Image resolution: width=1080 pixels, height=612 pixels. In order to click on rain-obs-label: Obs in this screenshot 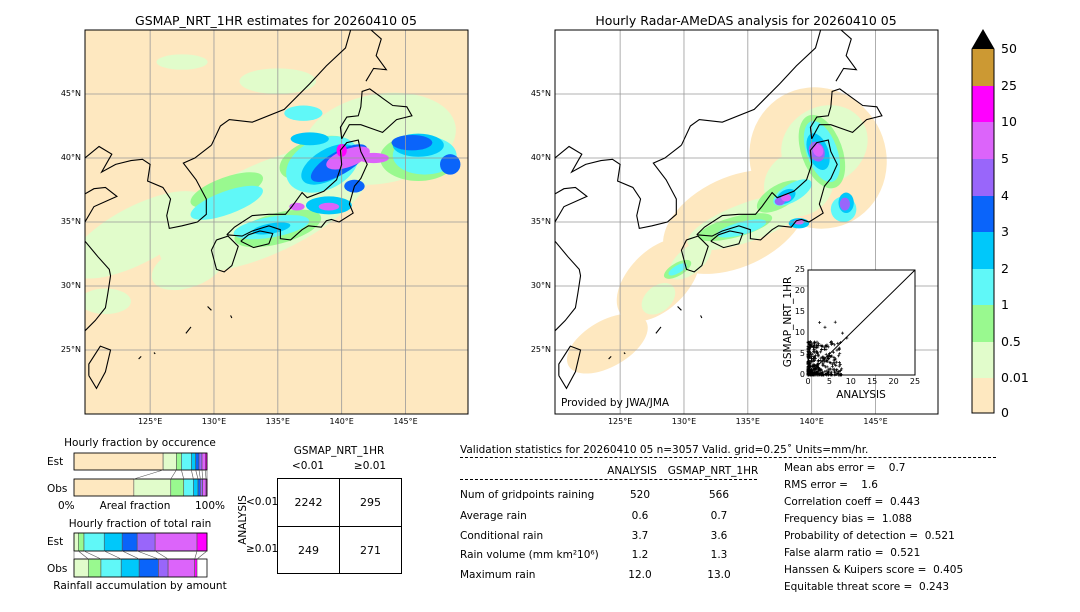, I will do `click(57, 569)`.